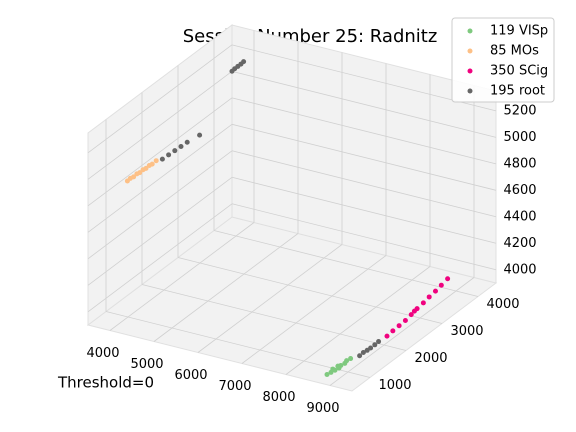 The image size is (576, 432). What do you see at coordinates (105, 383) in the screenshot?
I see `annotation: Threshold=0` at bounding box center [105, 383].